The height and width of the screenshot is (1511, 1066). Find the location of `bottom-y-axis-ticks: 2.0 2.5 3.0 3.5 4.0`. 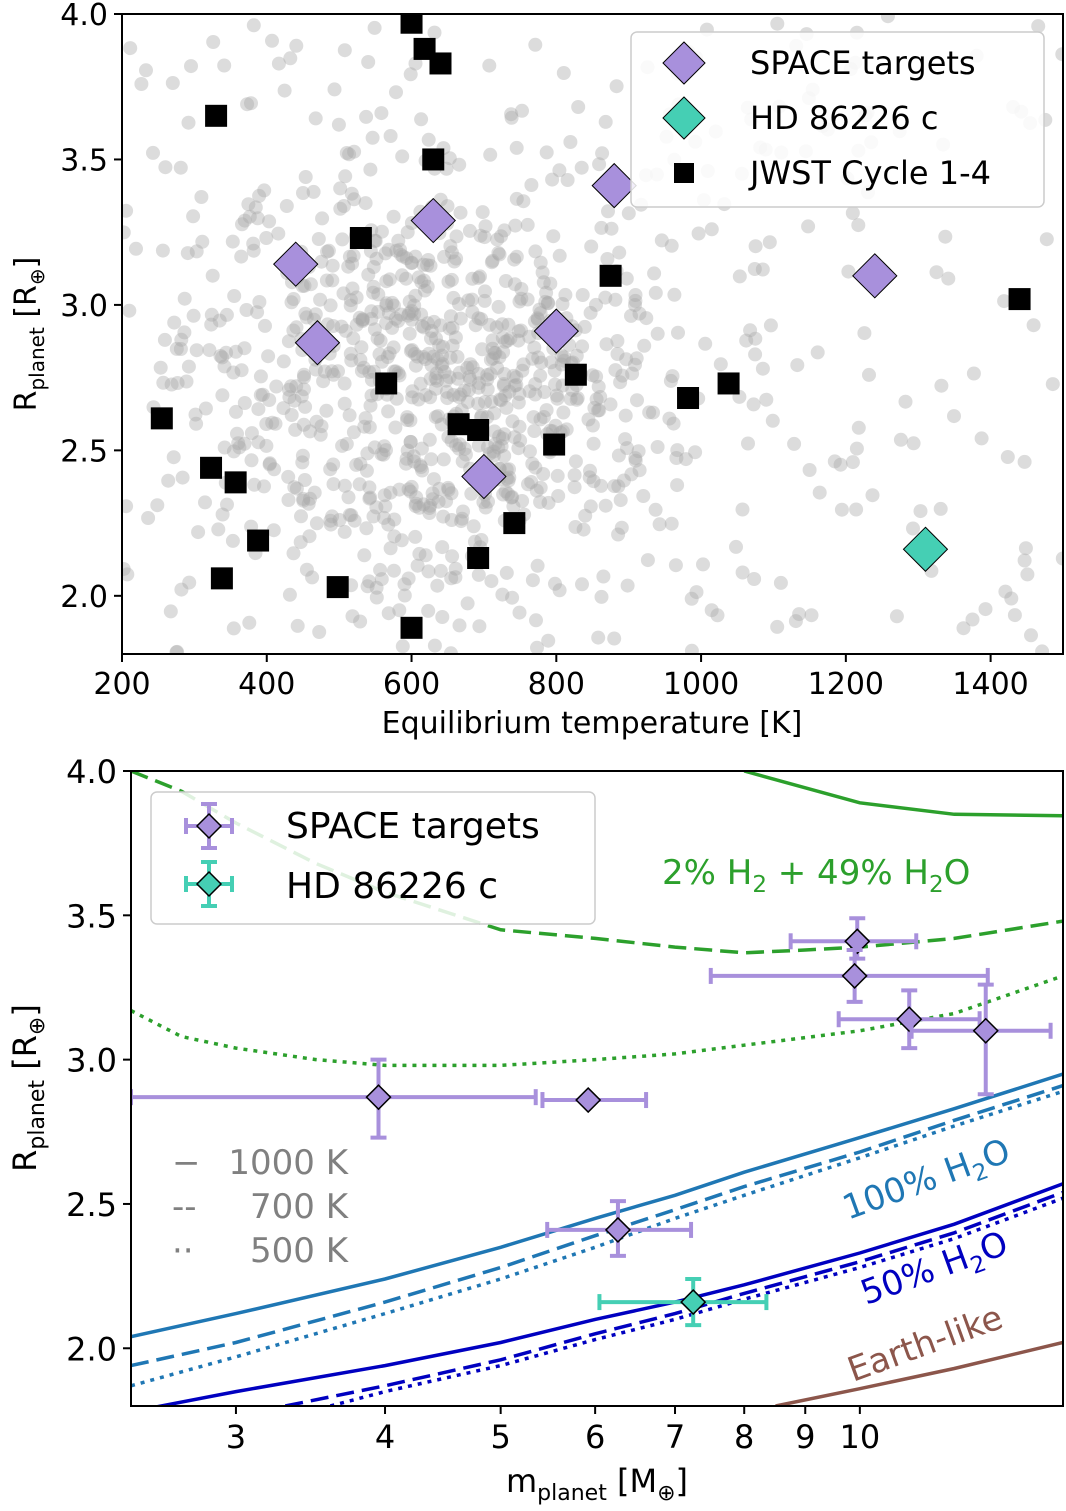

bottom-y-axis-ticks: 2.0 2.5 3.0 3.5 4.0 is located at coordinates (98, 1060).